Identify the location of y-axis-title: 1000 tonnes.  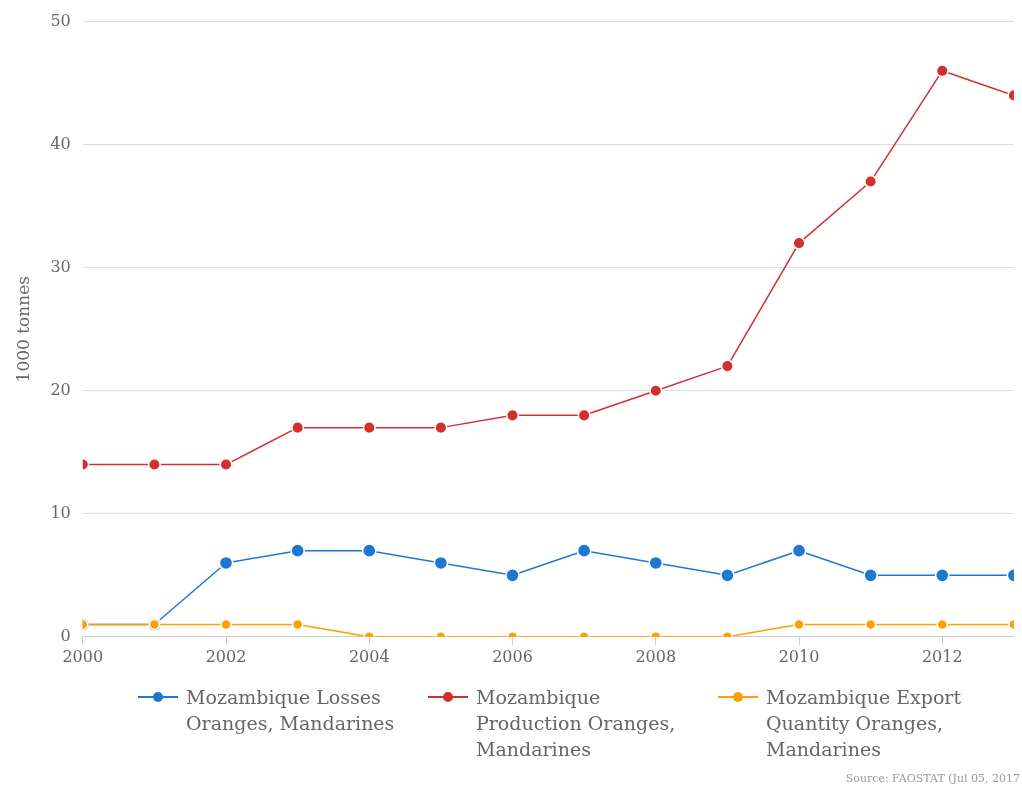
(22, 329).